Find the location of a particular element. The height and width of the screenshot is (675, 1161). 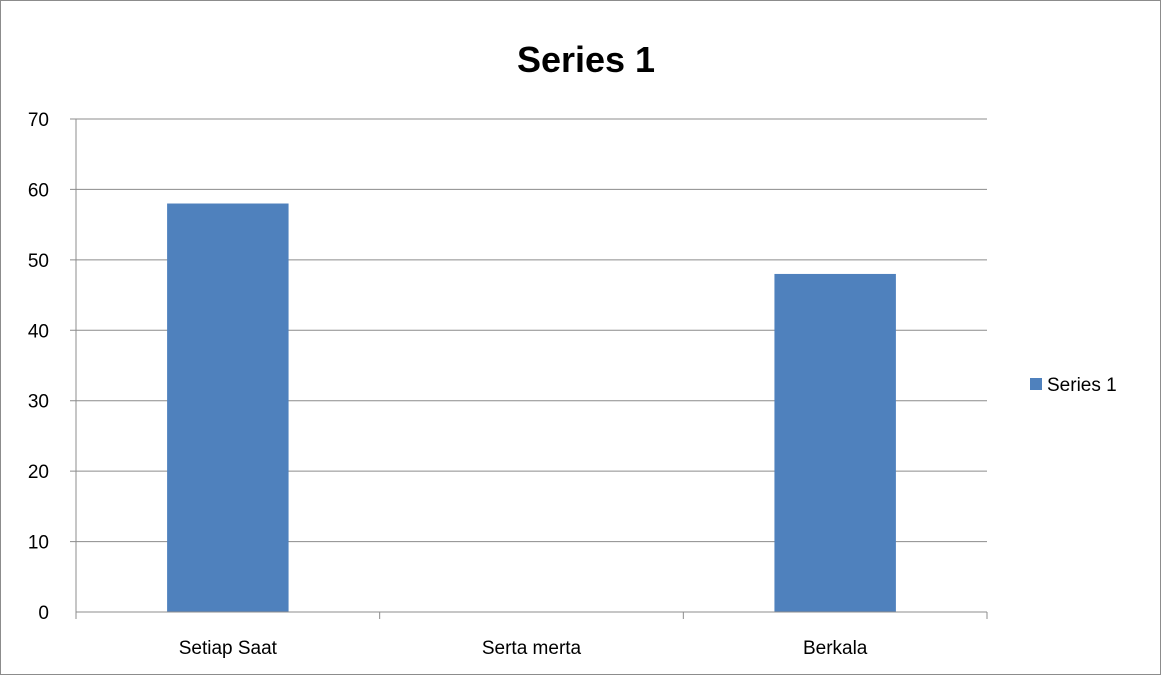

legend: Series 1 is located at coordinates (1073, 385).